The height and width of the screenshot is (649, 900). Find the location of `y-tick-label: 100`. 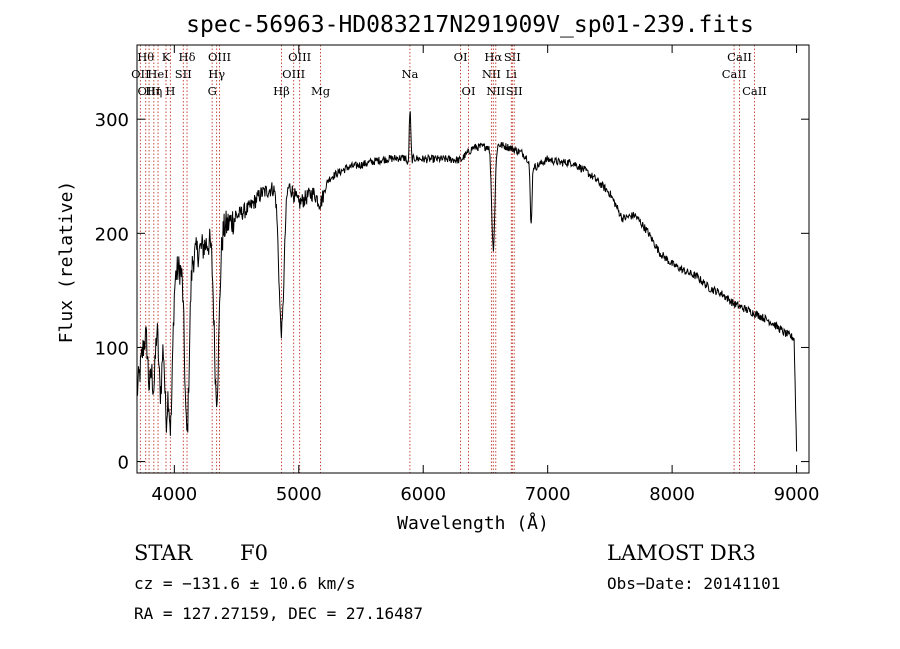

y-tick-label: 100 is located at coordinates (112, 348).